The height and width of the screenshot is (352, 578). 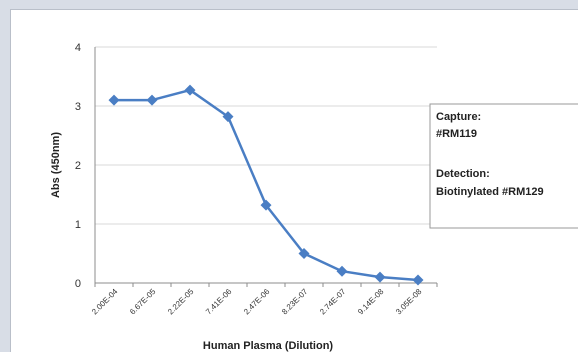 What do you see at coordinates (78, 48) in the screenshot?
I see `y-tick-label: 4` at bounding box center [78, 48].